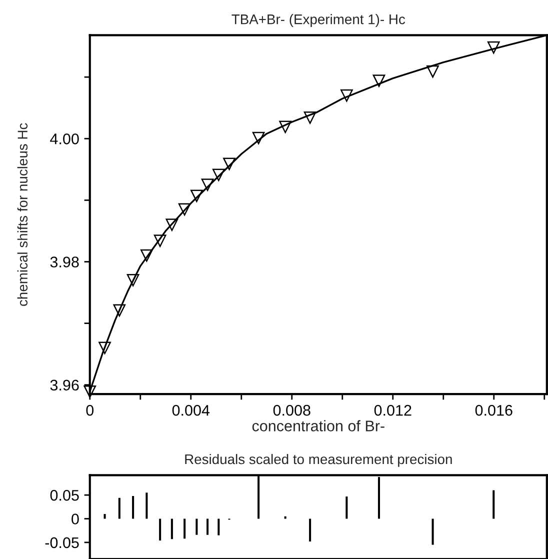 The height and width of the screenshot is (559, 548). What do you see at coordinates (75, 519) in the screenshot?
I see `y-tick-label: 0` at bounding box center [75, 519].